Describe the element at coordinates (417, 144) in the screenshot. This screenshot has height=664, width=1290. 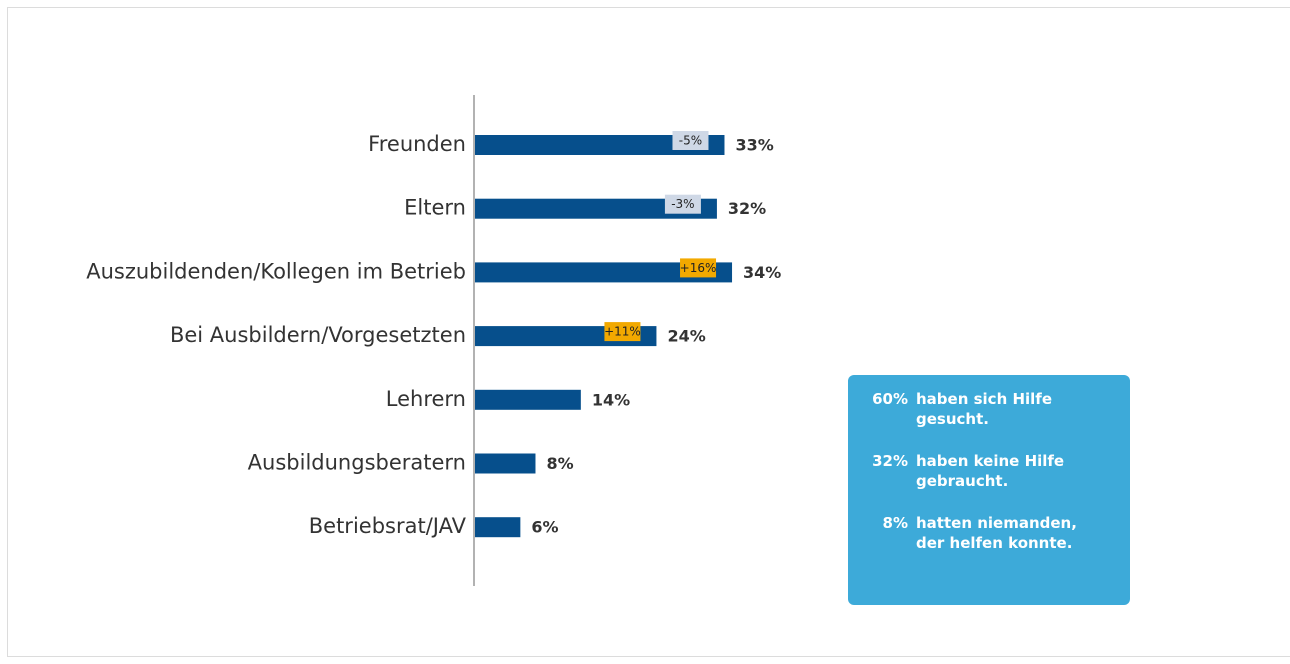
I see `category-label: Freunden` at that location.